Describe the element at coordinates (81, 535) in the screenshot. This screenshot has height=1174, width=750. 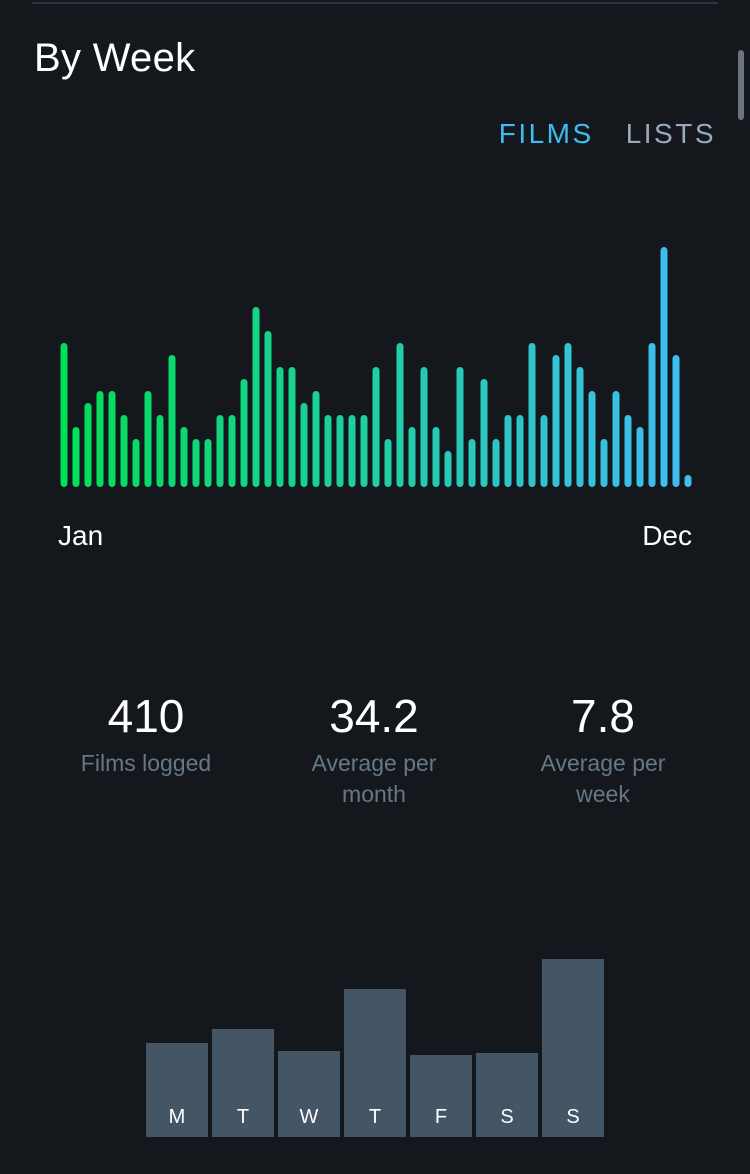
I see `x-axis-start-label: Jan` at that location.